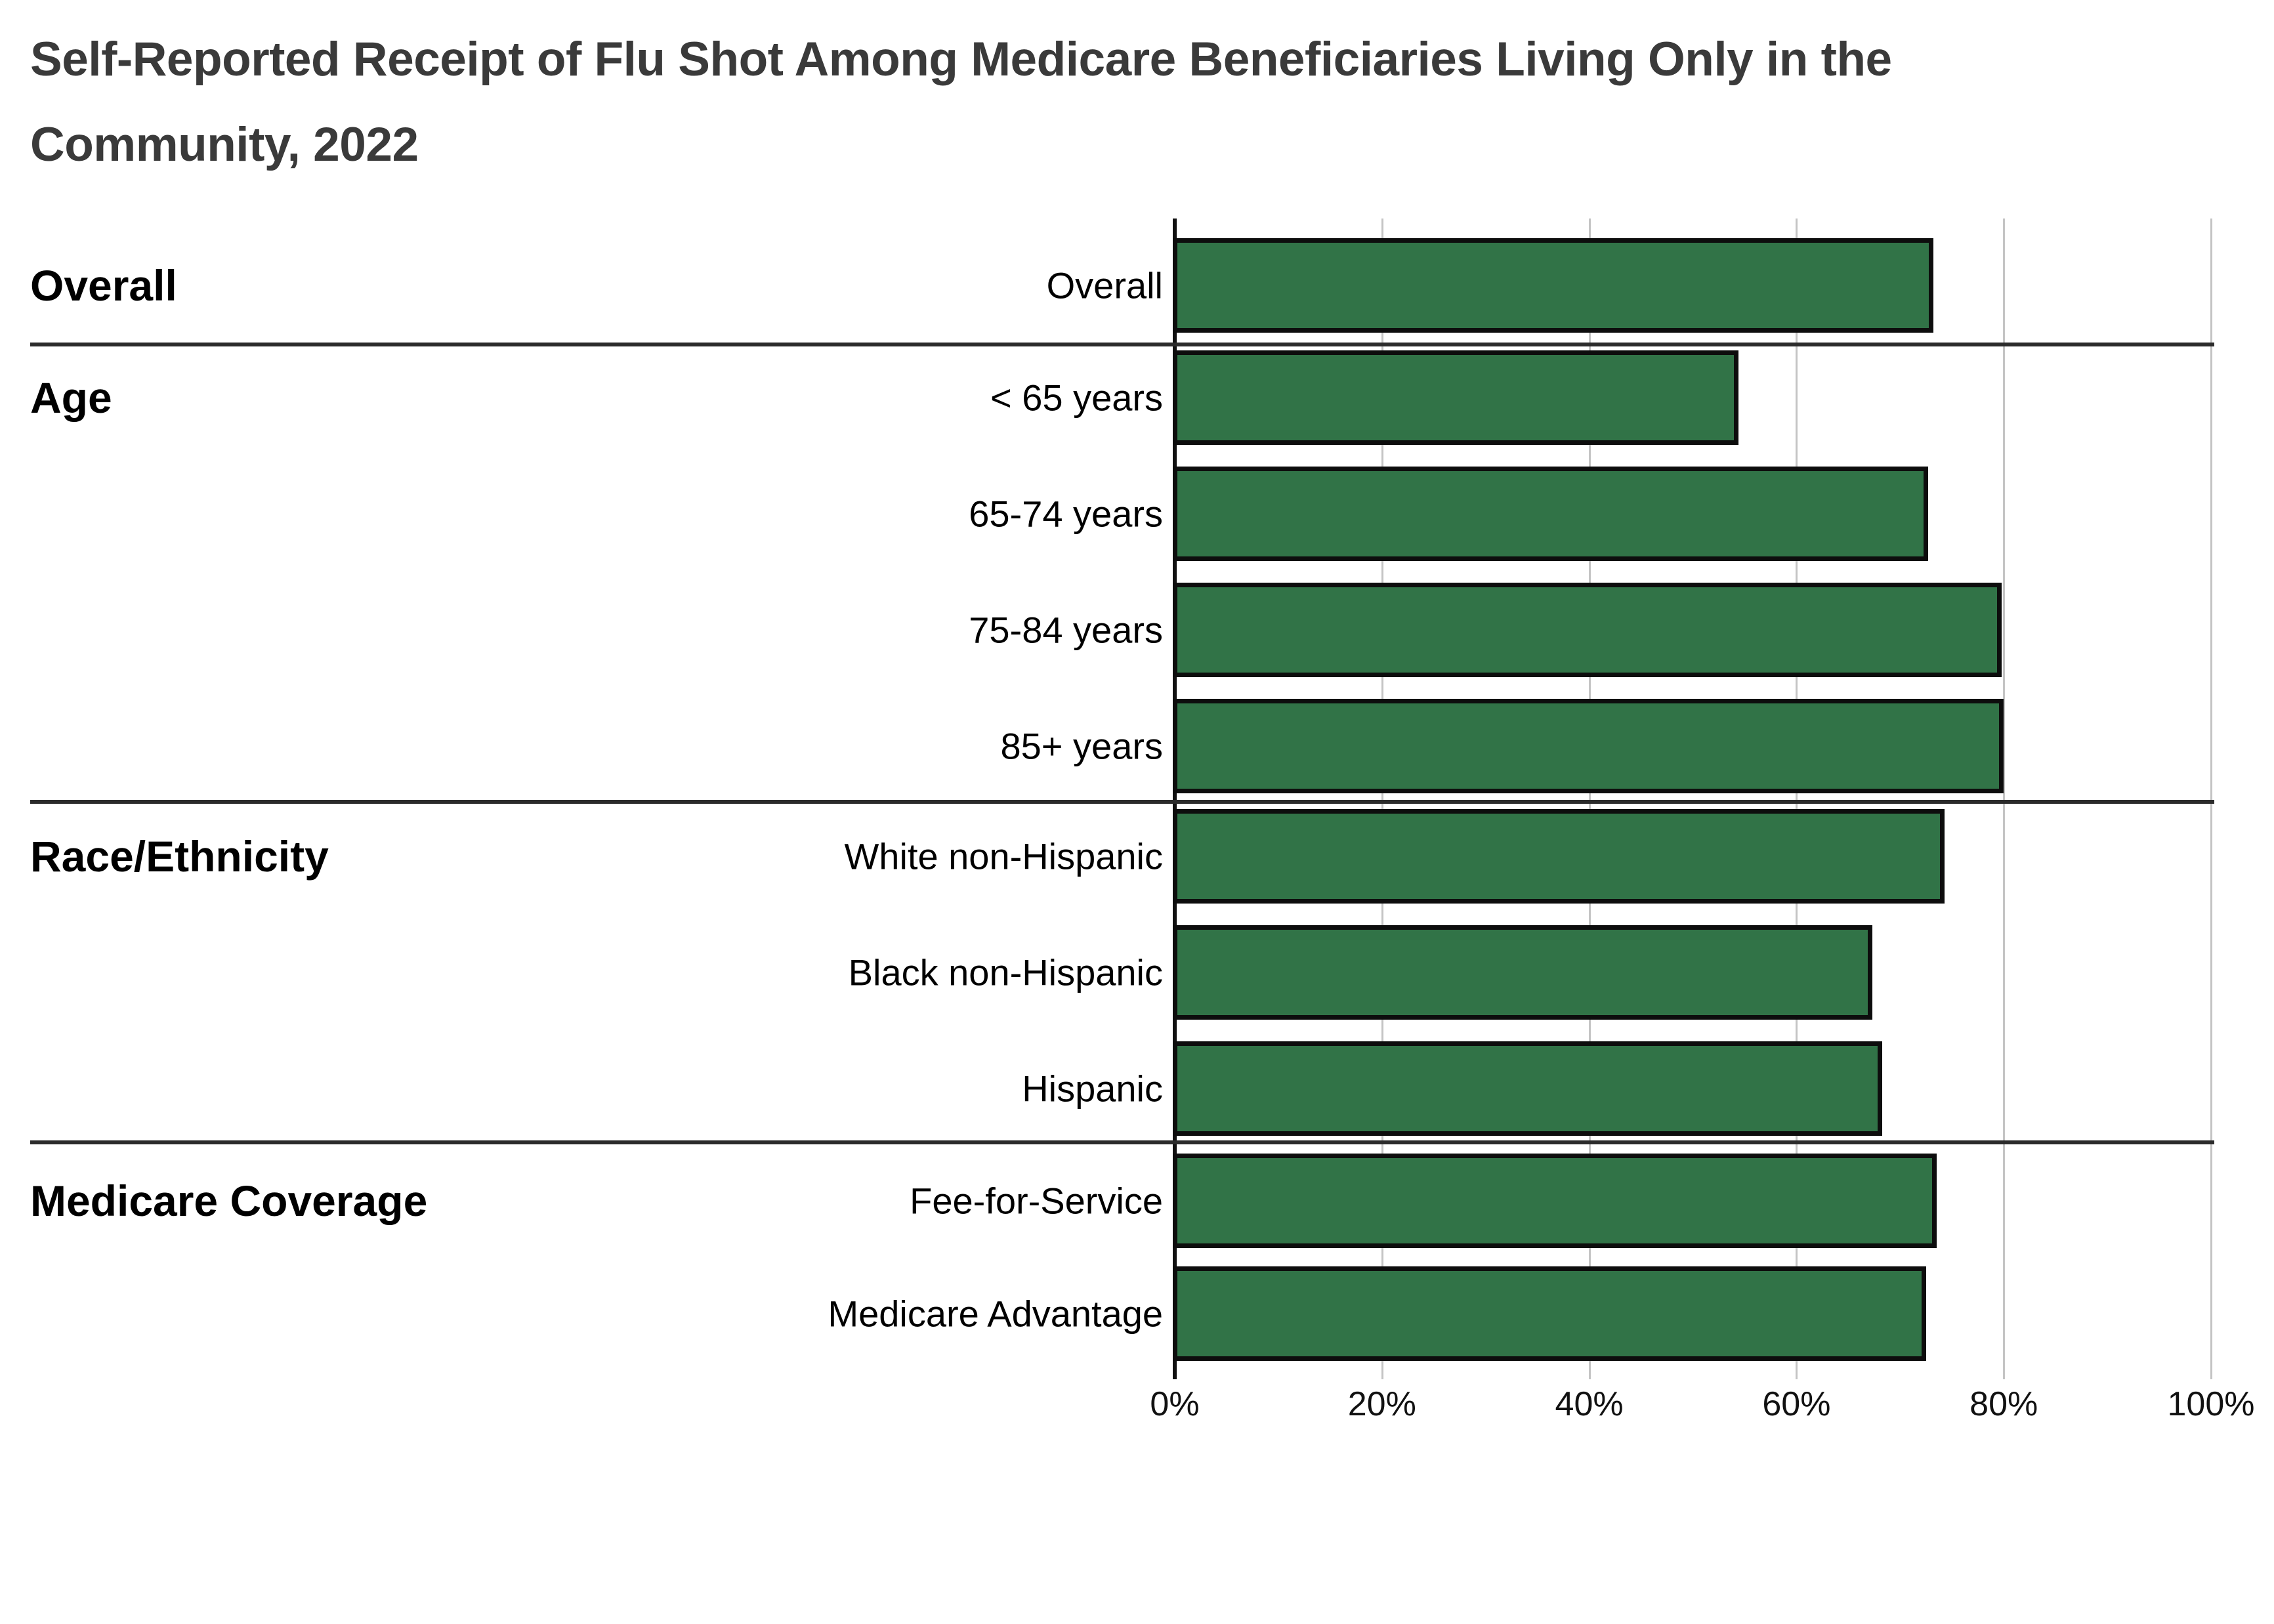  What do you see at coordinates (1589, 1404) in the screenshot?
I see `x-tick-label-40%: 40%` at bounding box center [1589, 1404].